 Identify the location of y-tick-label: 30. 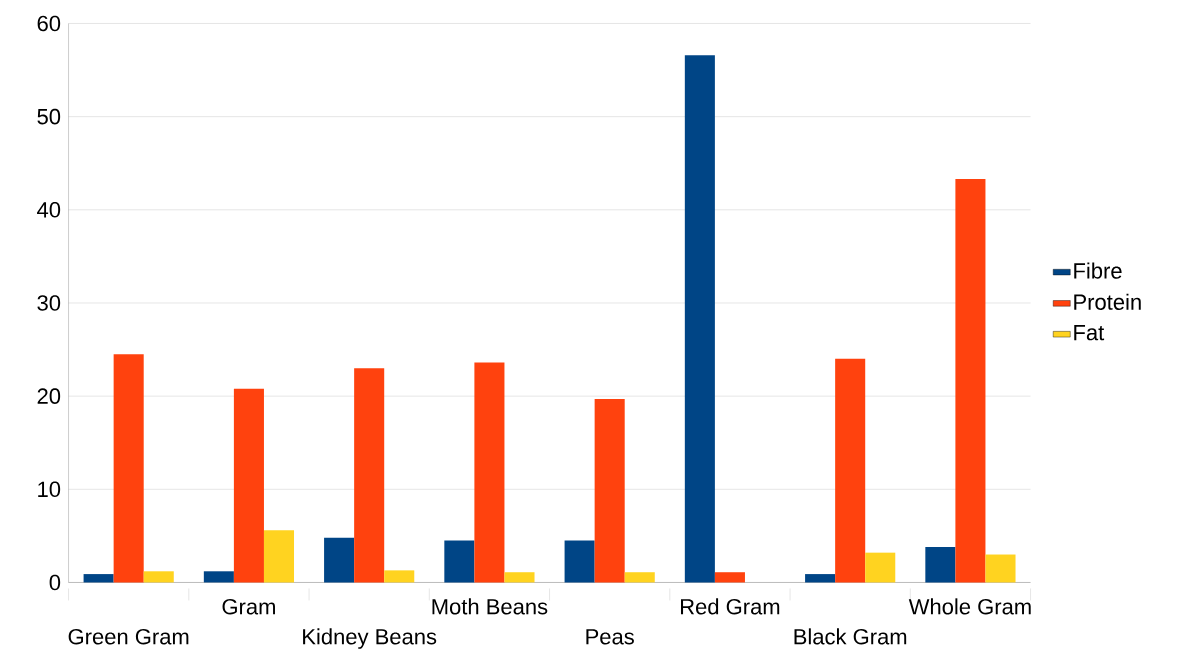
(49, 303).